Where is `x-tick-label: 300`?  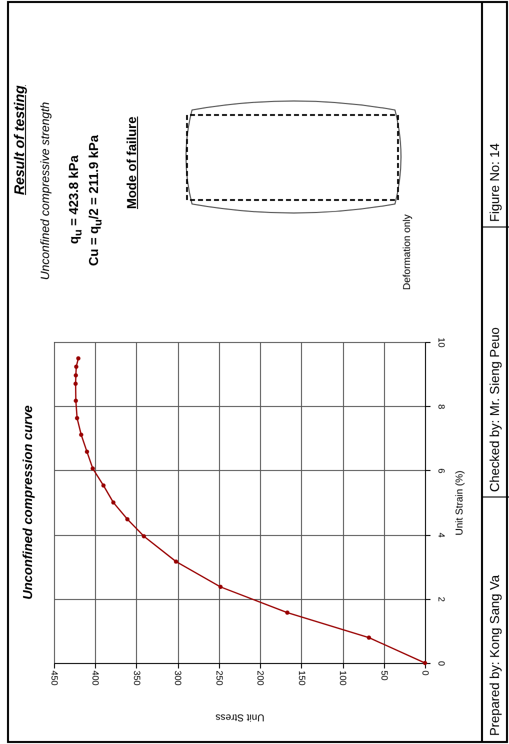
x-tick-label: 300 is located at coordinates (178, 678).